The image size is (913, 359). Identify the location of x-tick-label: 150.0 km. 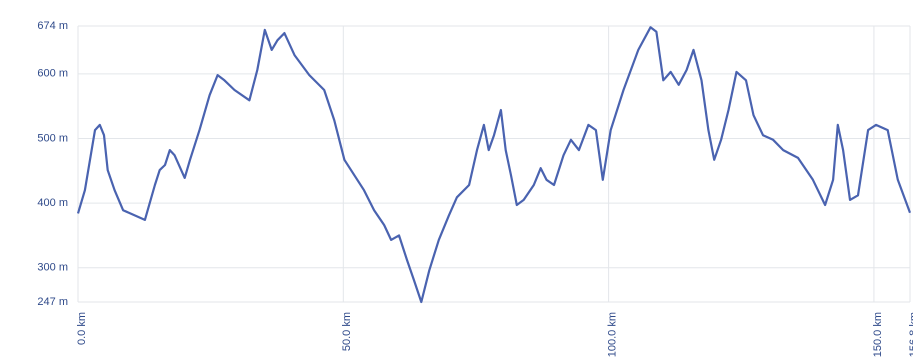
(878, 334).